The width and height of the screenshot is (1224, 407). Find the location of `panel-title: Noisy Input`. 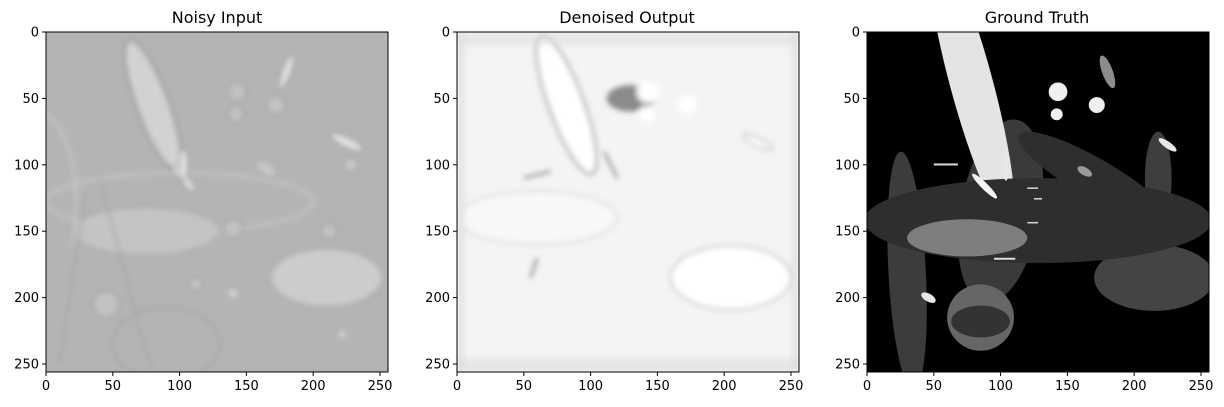

panel-title: Noisy Input is located at coordinates (217, 17).